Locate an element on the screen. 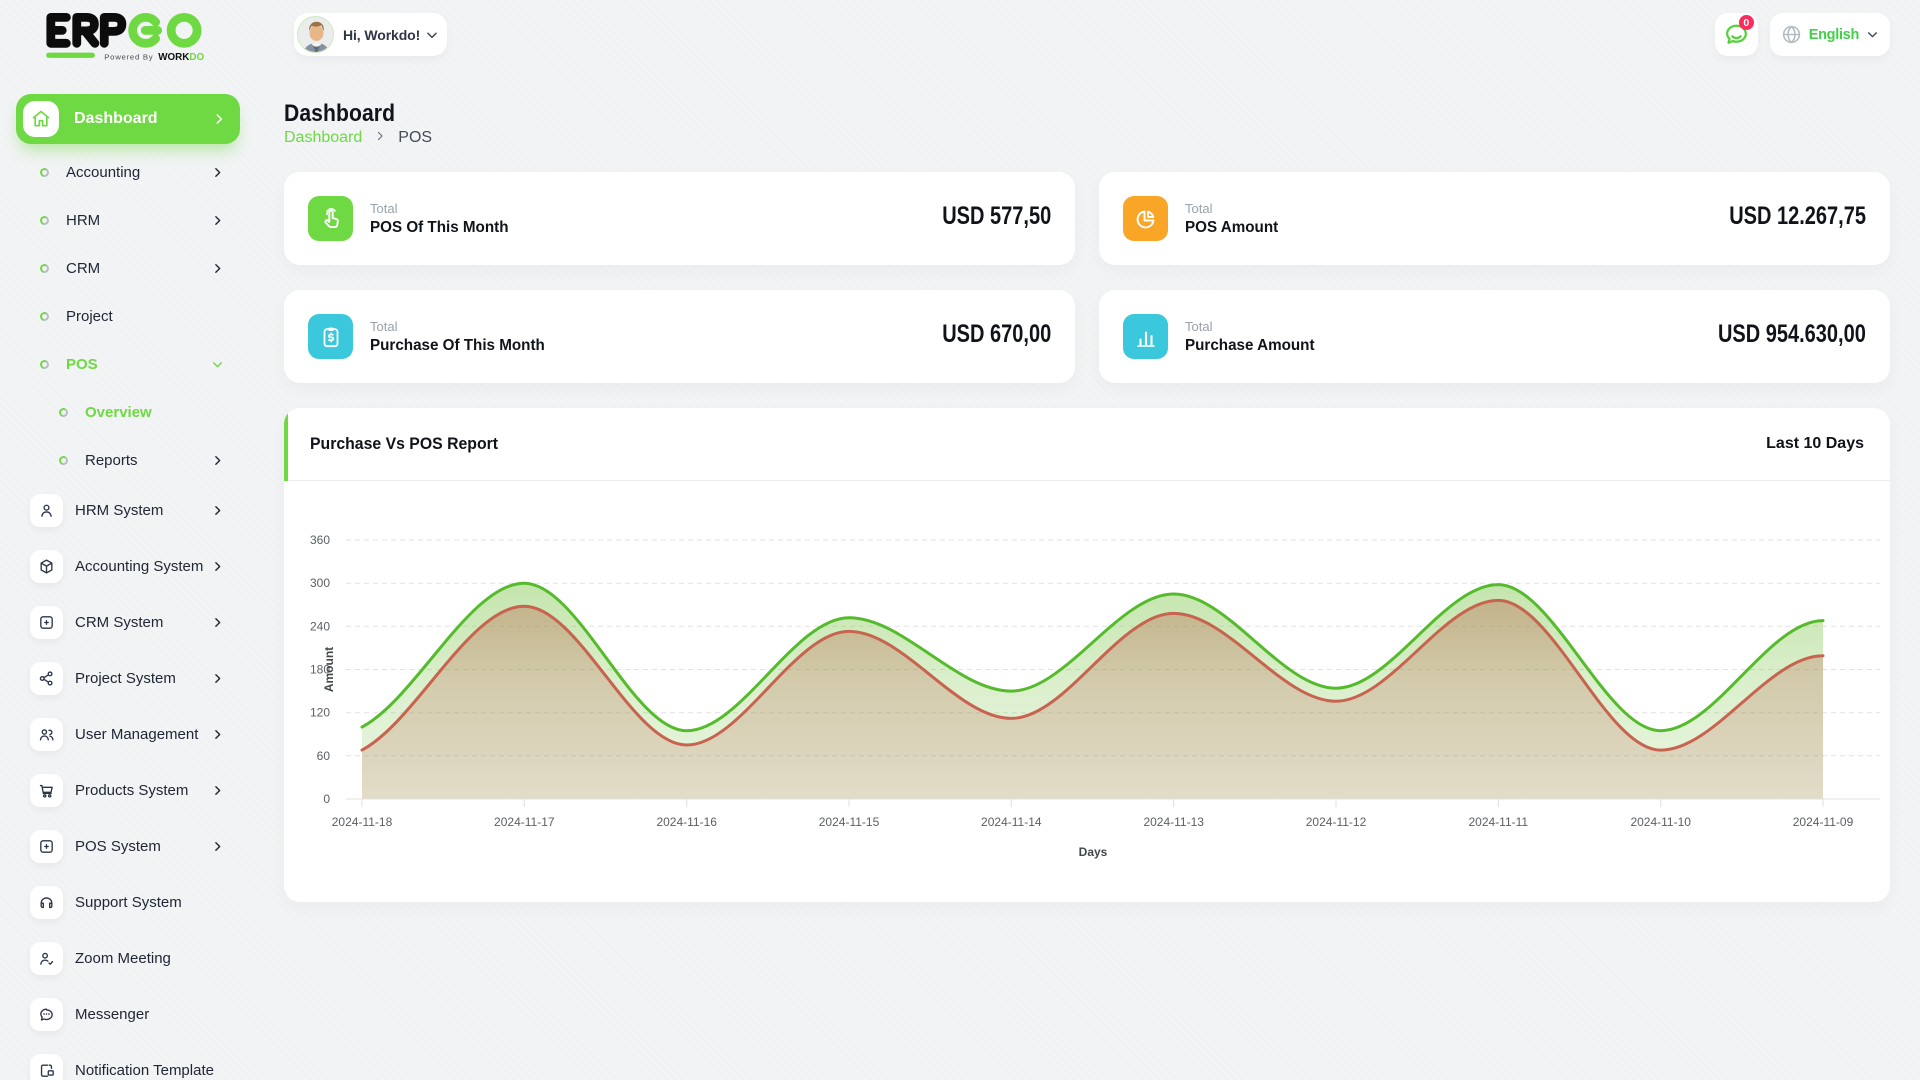 The height and width of the screenshot is (1080, 1920). svg-text: 240 is located at coordinates (320, 626).